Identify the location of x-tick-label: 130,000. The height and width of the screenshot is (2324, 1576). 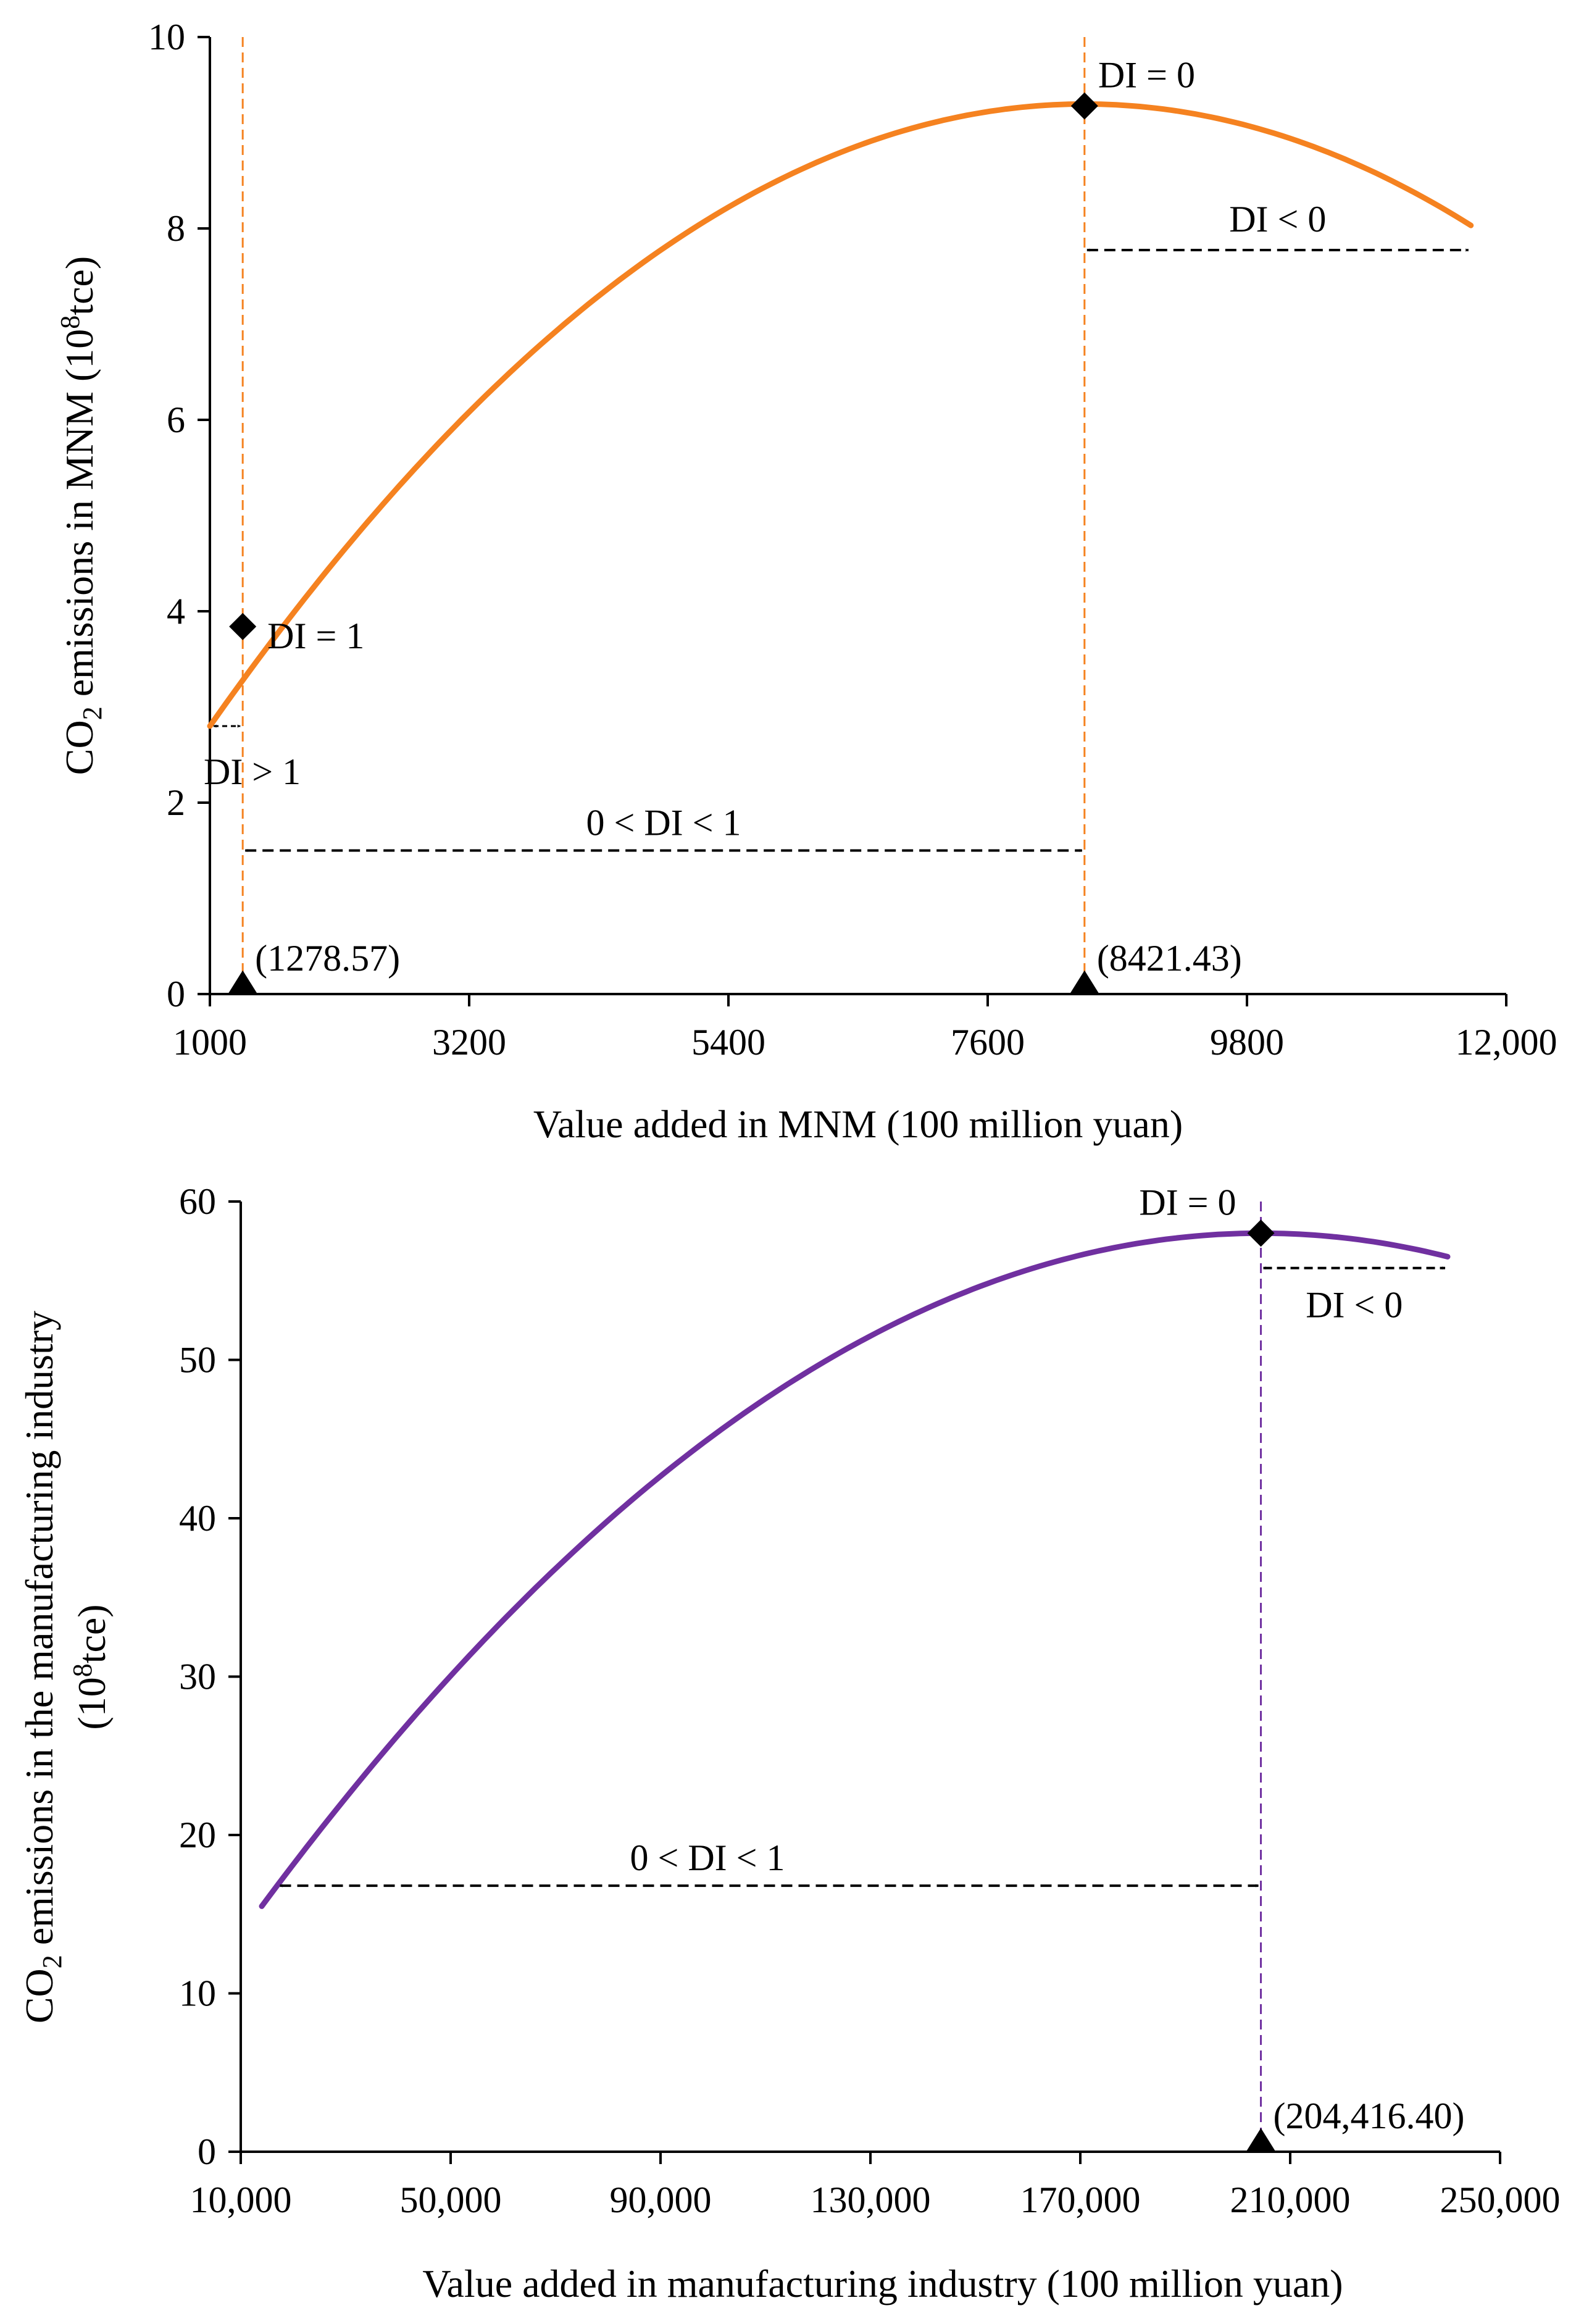
(871, 2200).